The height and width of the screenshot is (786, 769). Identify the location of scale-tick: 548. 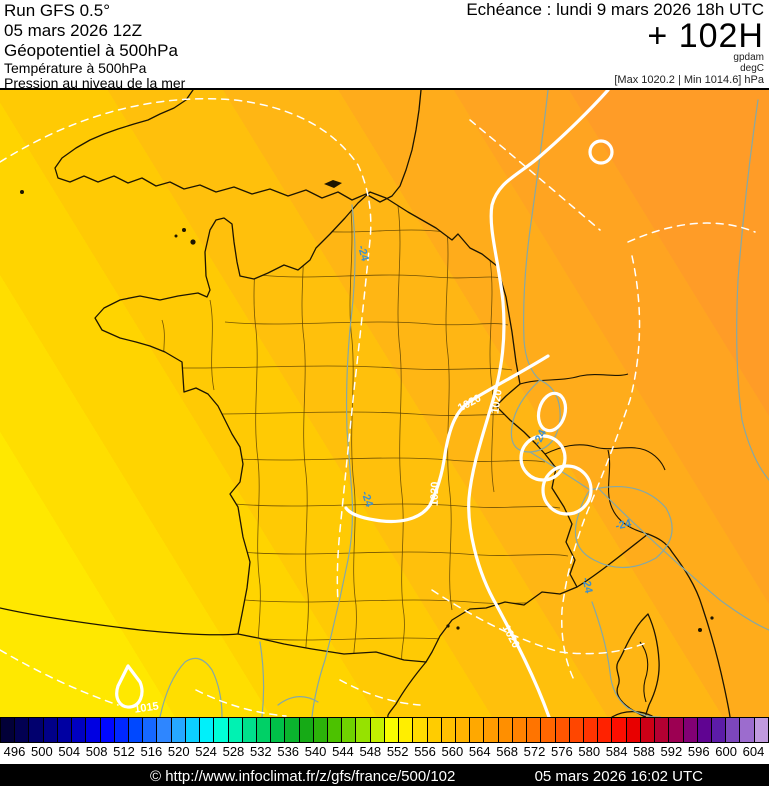
(370, 751).